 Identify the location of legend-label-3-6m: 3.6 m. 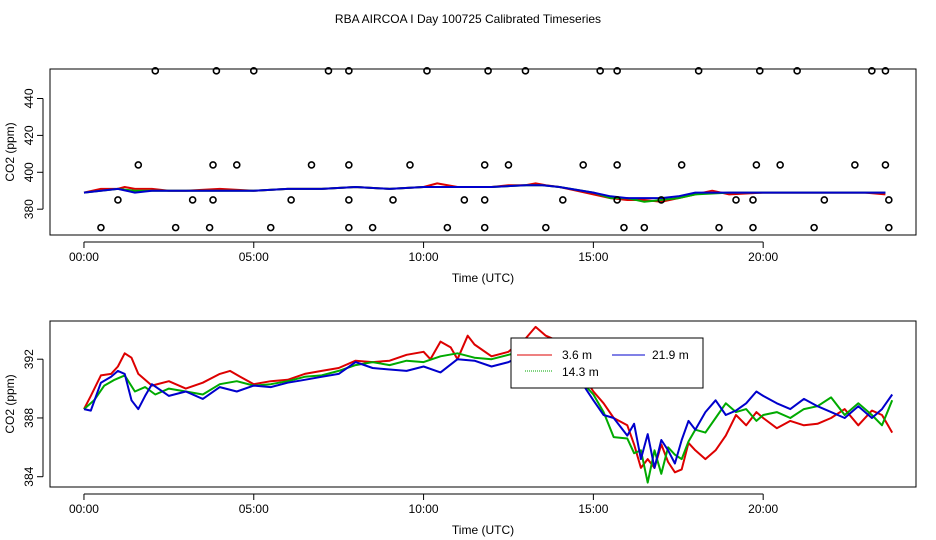
(577, 355).